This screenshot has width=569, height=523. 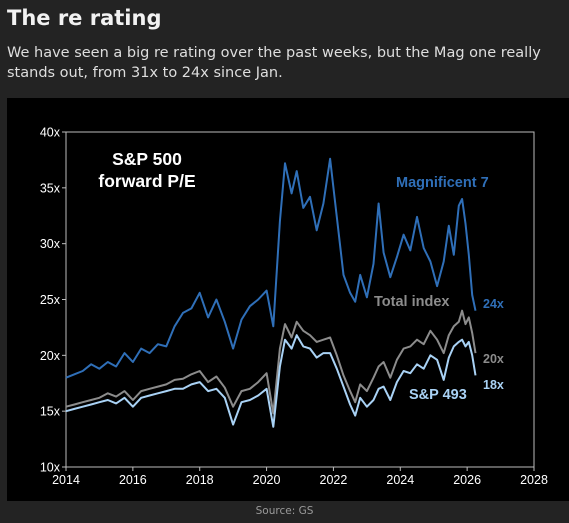 I want to click on x-tick-label: 2018, so click(x=200, y=480).